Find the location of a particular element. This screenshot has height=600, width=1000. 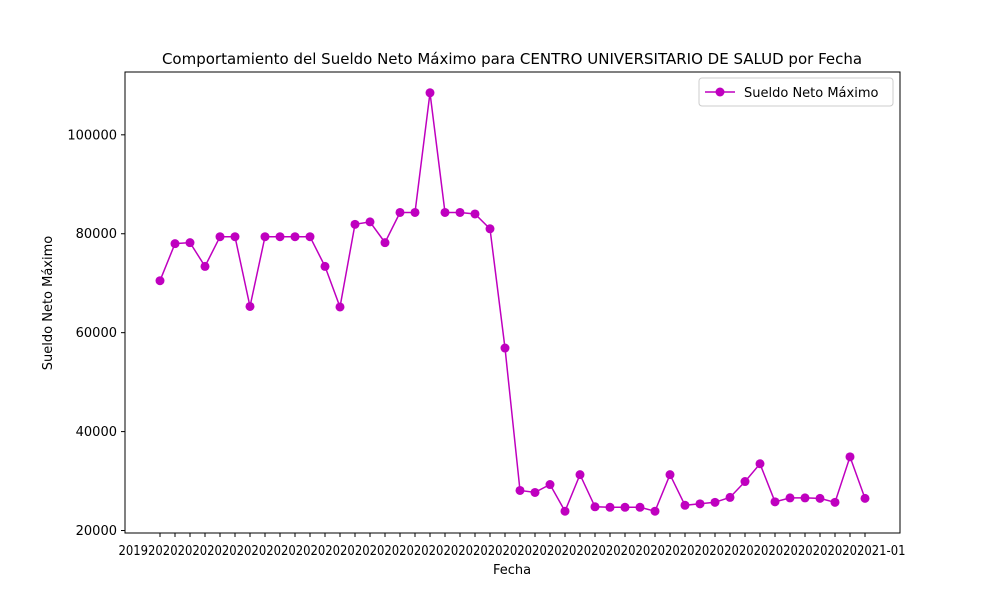

legend: Sueldo Neto Máximo is located at coordinates (796, 92).